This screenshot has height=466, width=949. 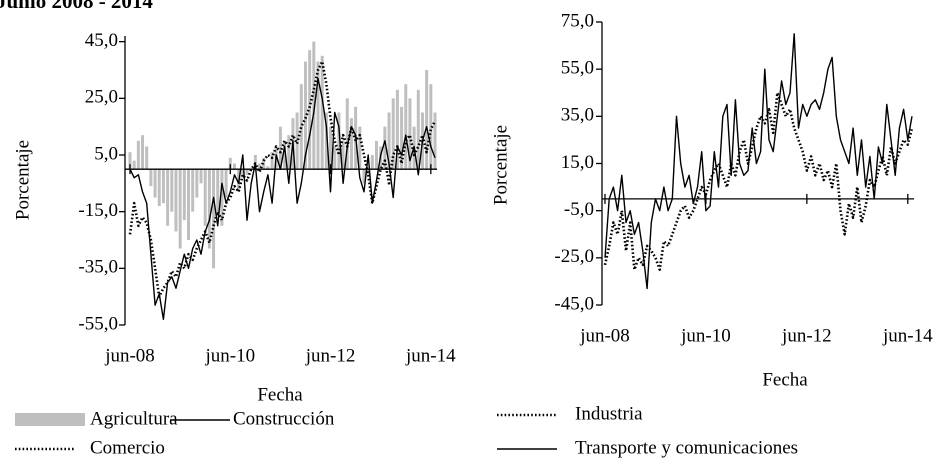 I want to click on y-tick-label: -35,0, so click(x=98, y=267).